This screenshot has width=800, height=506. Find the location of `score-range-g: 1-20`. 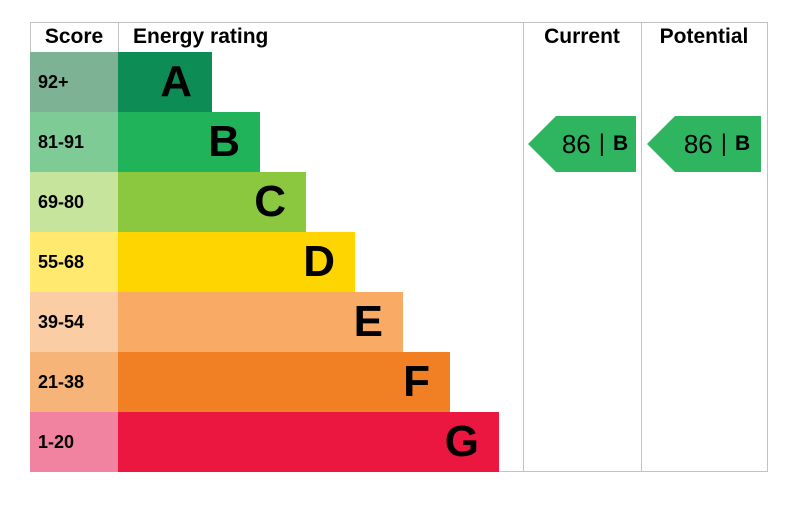

score-range-g: 1-20 is located at coordinates (56, 441).